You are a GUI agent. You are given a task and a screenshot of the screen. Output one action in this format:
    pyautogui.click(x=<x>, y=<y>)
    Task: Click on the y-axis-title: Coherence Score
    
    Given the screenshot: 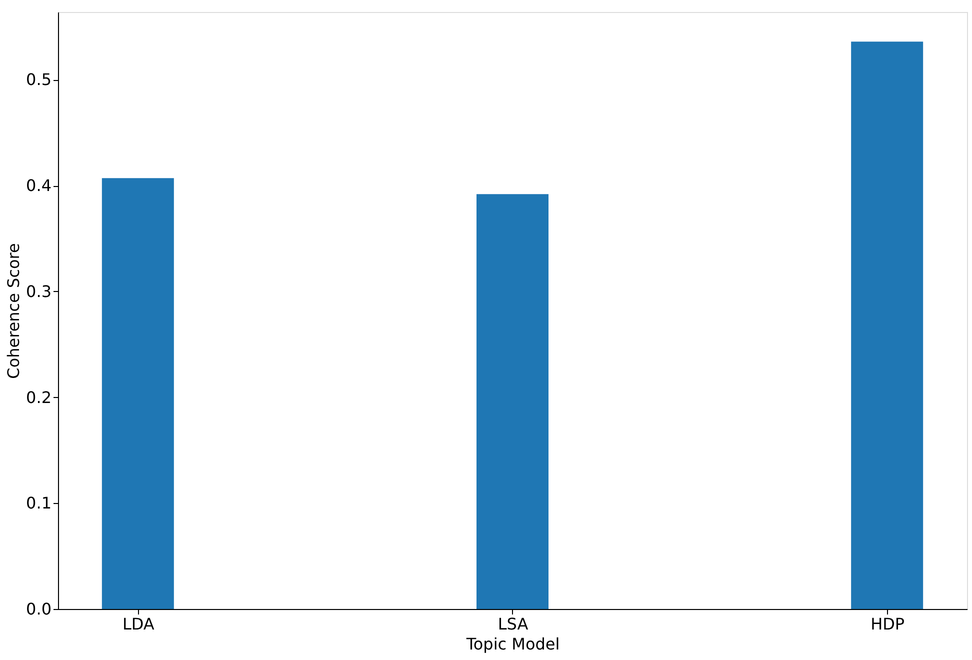 What is the action you would take?
    pyautogui.click(x=14, y=311)
    